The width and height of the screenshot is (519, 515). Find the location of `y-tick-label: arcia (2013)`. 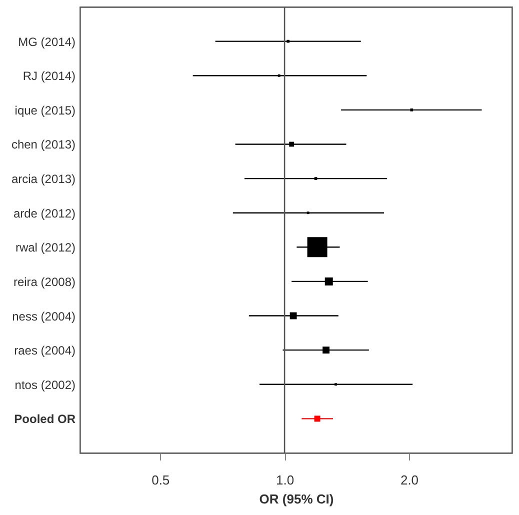

y-tick-label: arcia (2013) is located at coordinates (43, 179).